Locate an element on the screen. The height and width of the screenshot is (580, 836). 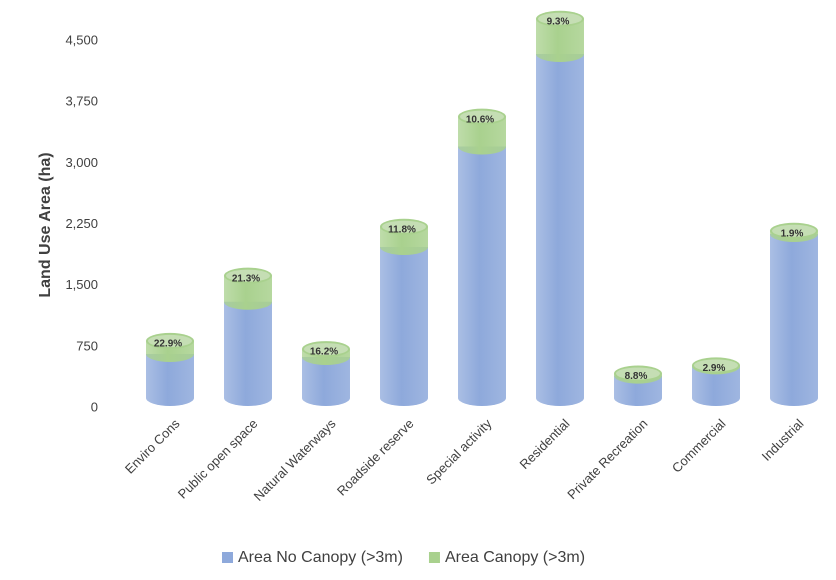
x-tick-label: Public open space is located at coordinates (218, 459).